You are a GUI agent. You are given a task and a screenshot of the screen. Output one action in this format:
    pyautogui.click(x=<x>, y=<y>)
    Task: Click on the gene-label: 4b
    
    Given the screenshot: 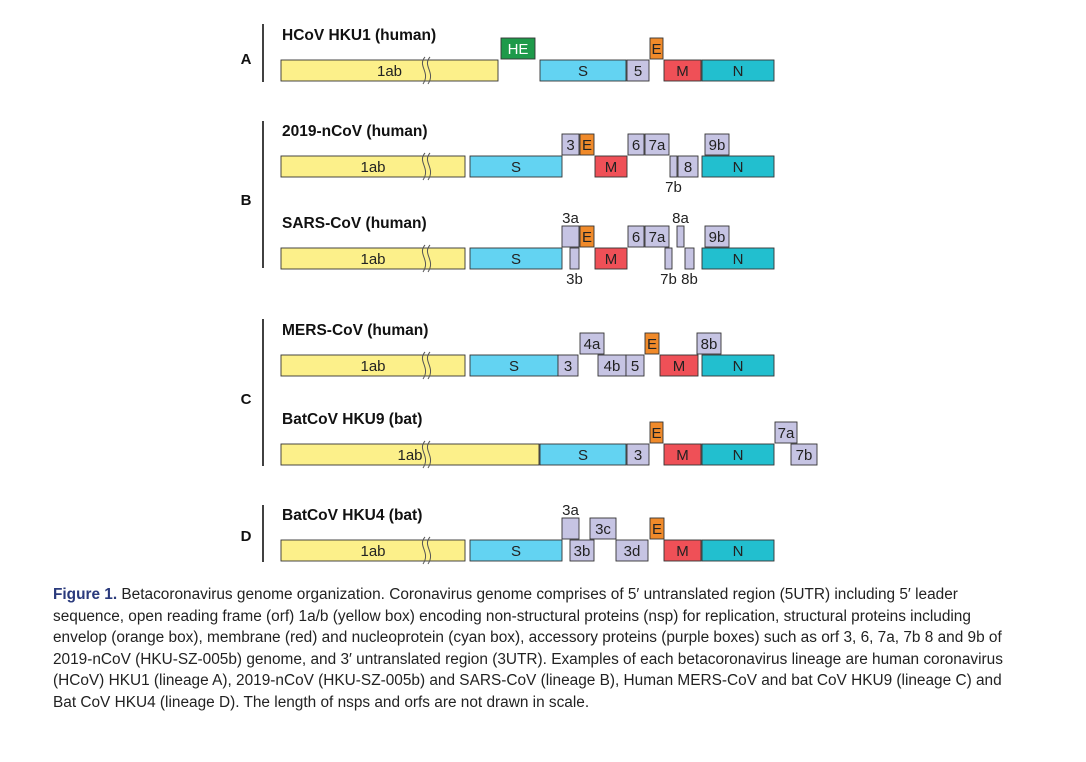 What is the action you would take?
    pyautogui.click(x=612, y=366)
    